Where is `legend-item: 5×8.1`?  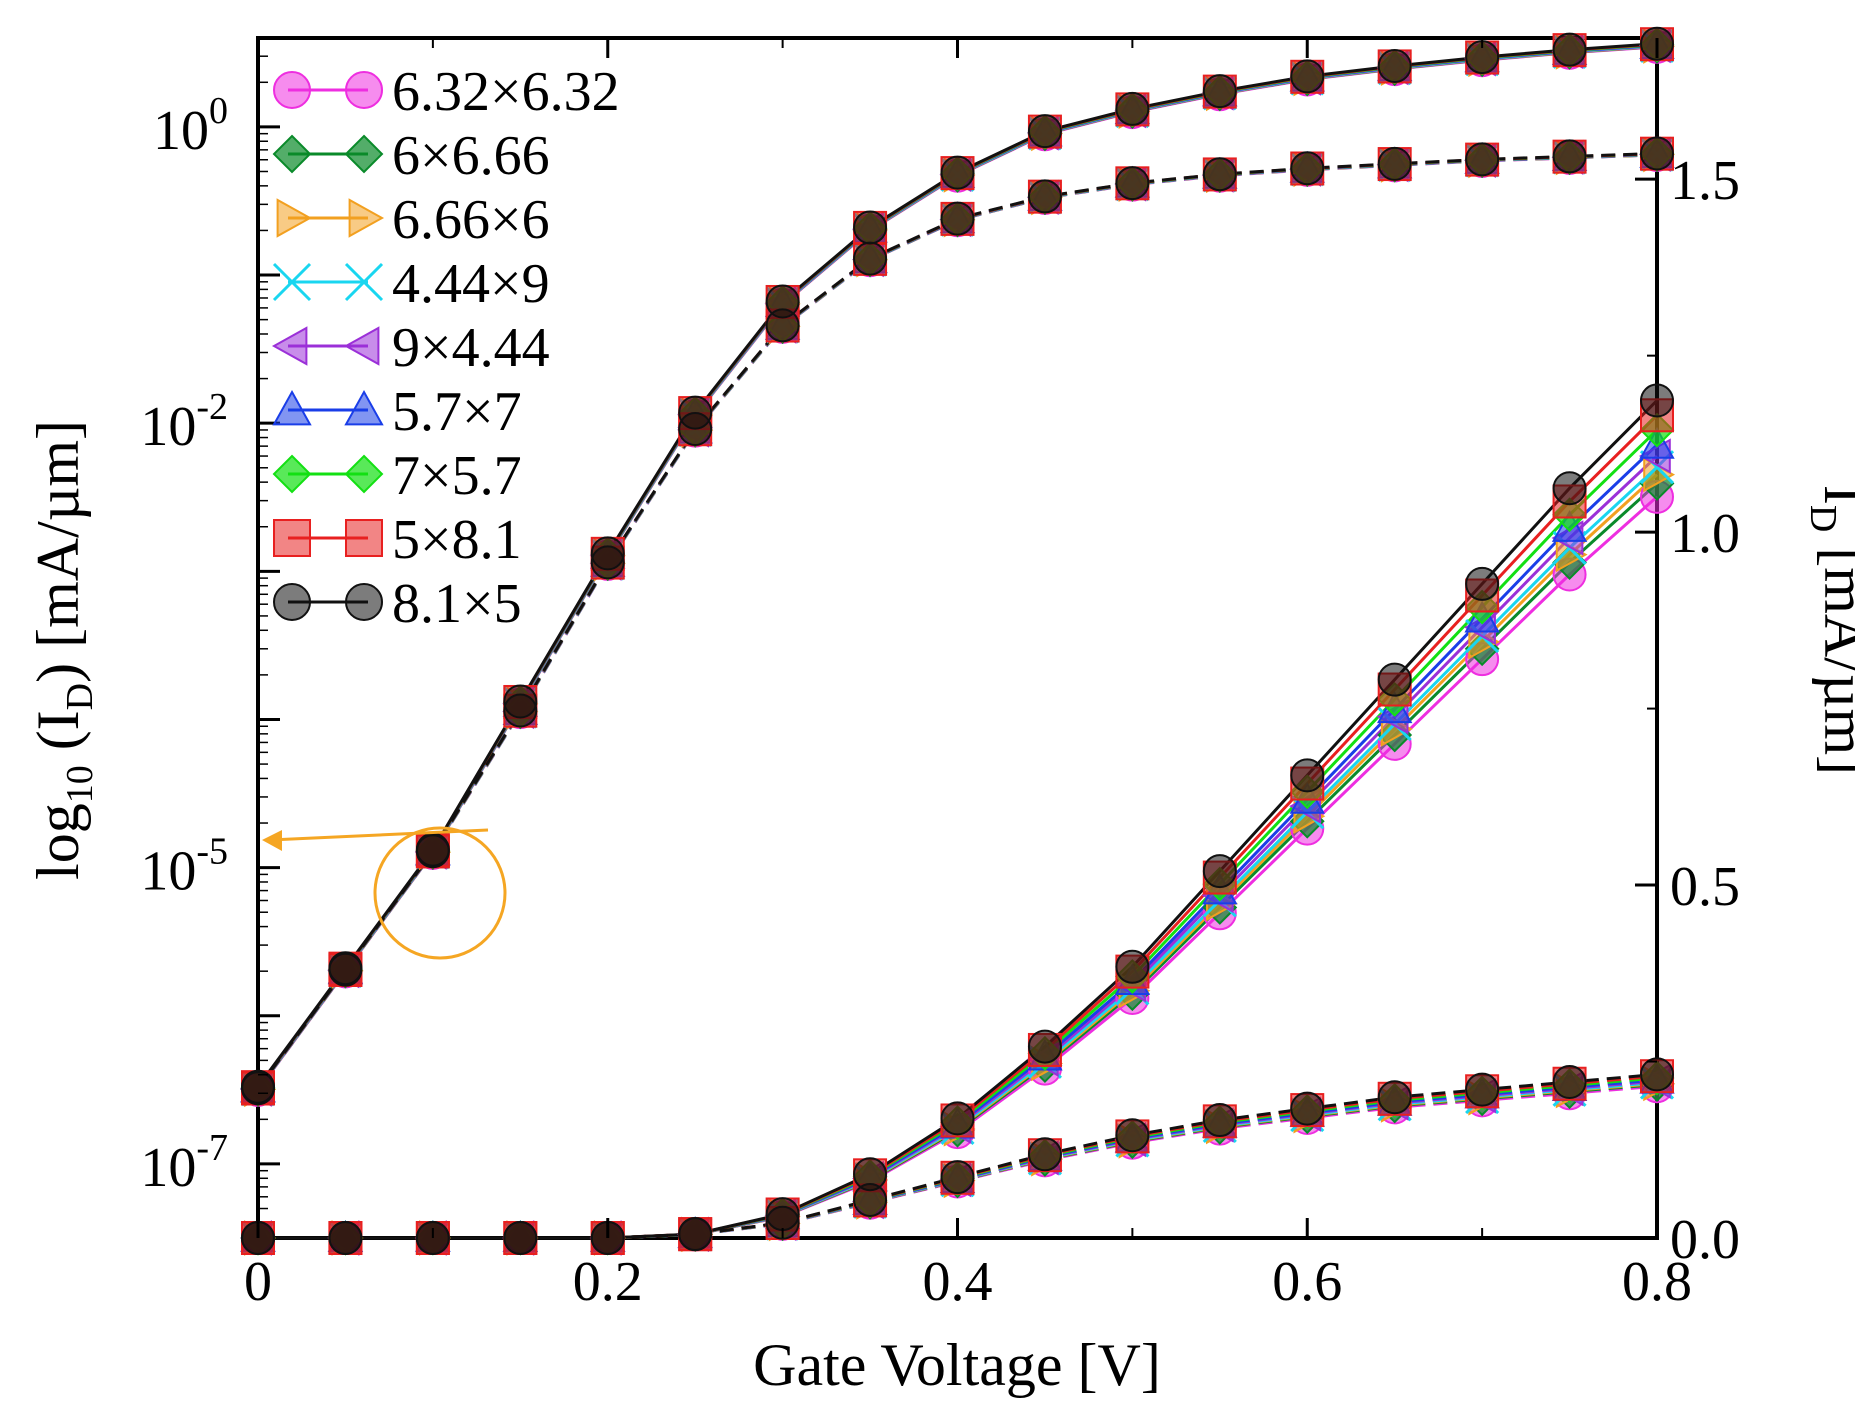
legend-item: 5×8.1 is located at coordinates (397, 540).